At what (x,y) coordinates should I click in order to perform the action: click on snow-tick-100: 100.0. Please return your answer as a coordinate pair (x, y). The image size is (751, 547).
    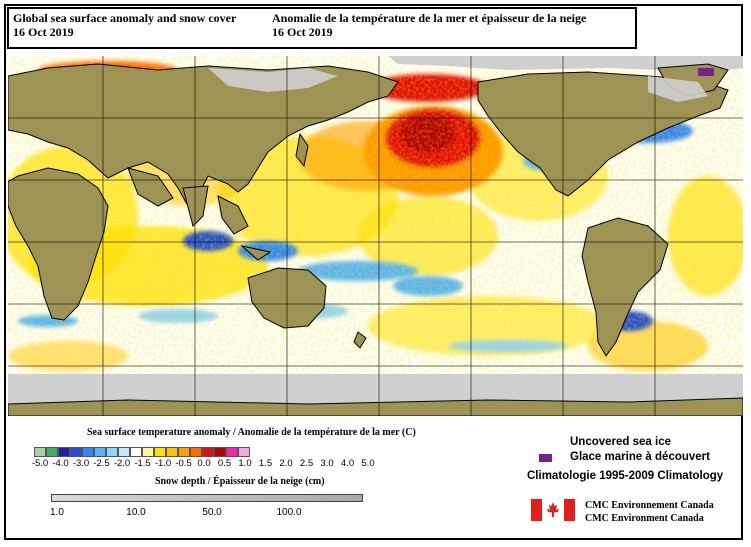
    Looking at the image, I should click on (289, 512).